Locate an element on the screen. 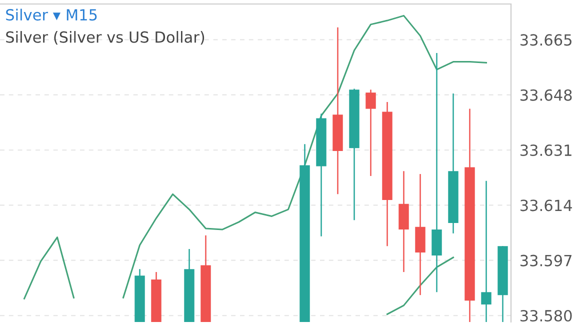 This screenshot has width=580, height=330. y-tick-label: 33.631 is located at coordinates (546, 150).